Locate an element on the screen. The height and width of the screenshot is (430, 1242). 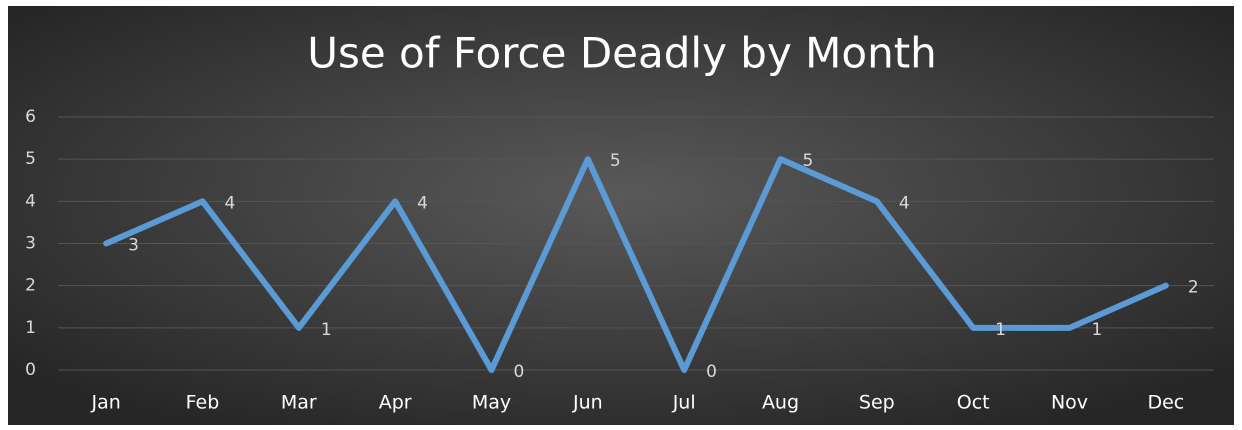
x-tick-label: Jun is located at coordinates (587, 403).